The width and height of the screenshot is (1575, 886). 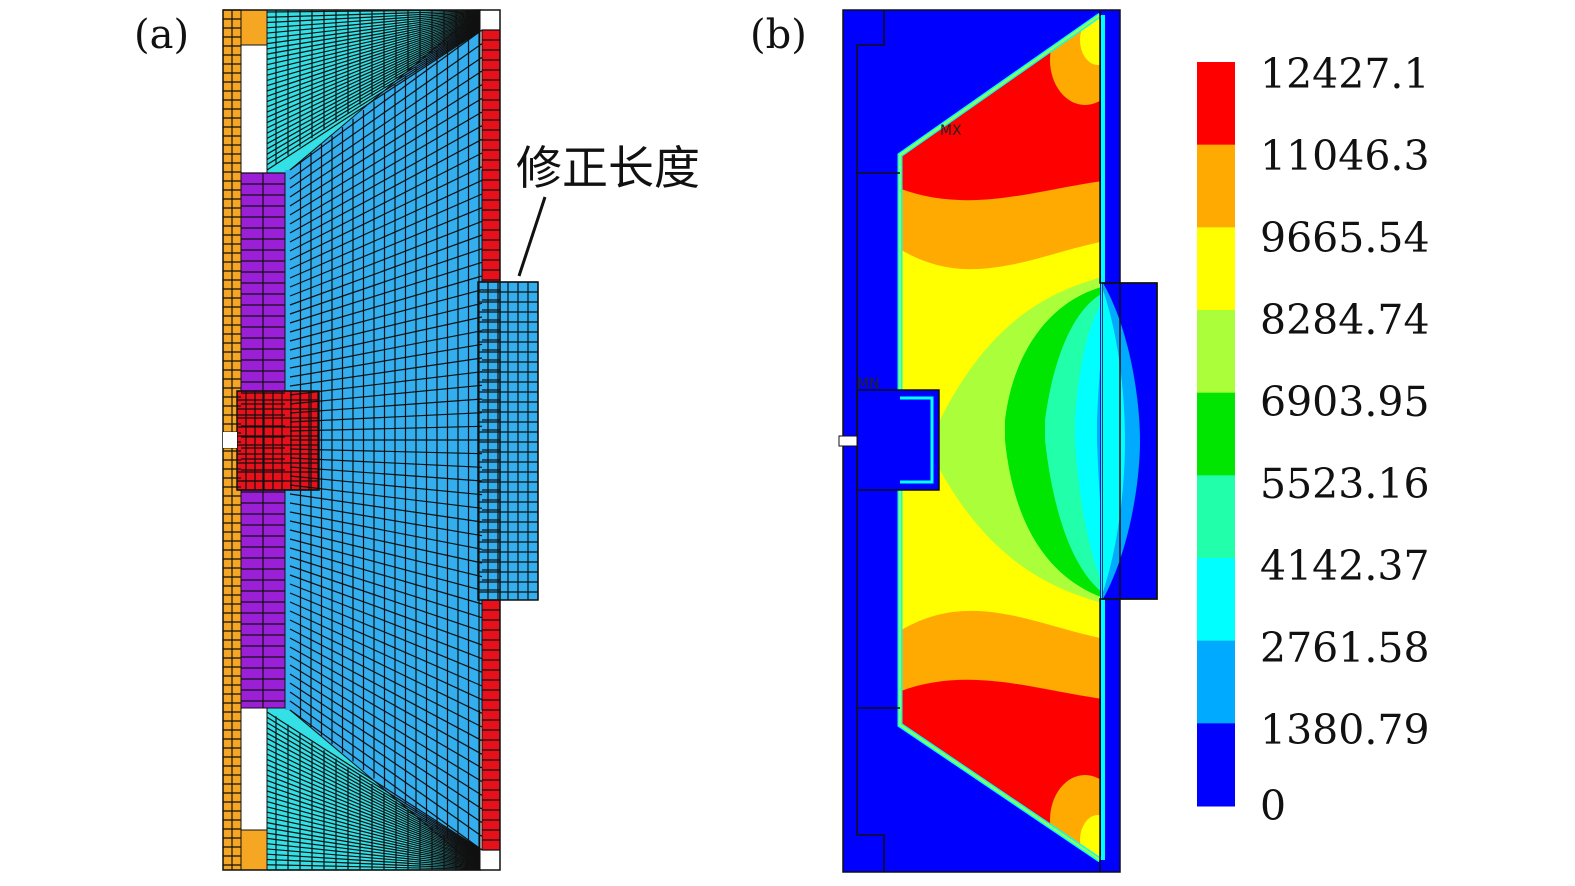 I want to click on notch-glow, so click(x=917, y=440).